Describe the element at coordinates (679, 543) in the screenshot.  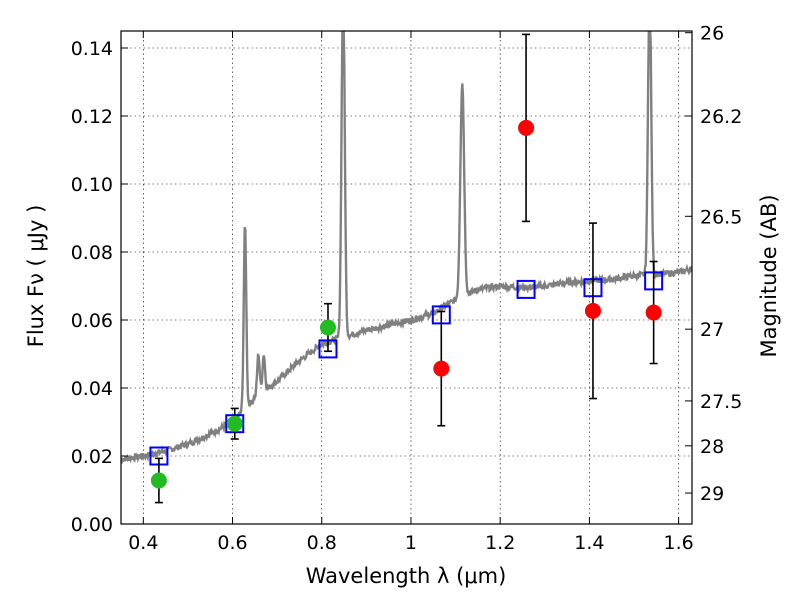
I see `x-tick-label: 1.6` at that location.